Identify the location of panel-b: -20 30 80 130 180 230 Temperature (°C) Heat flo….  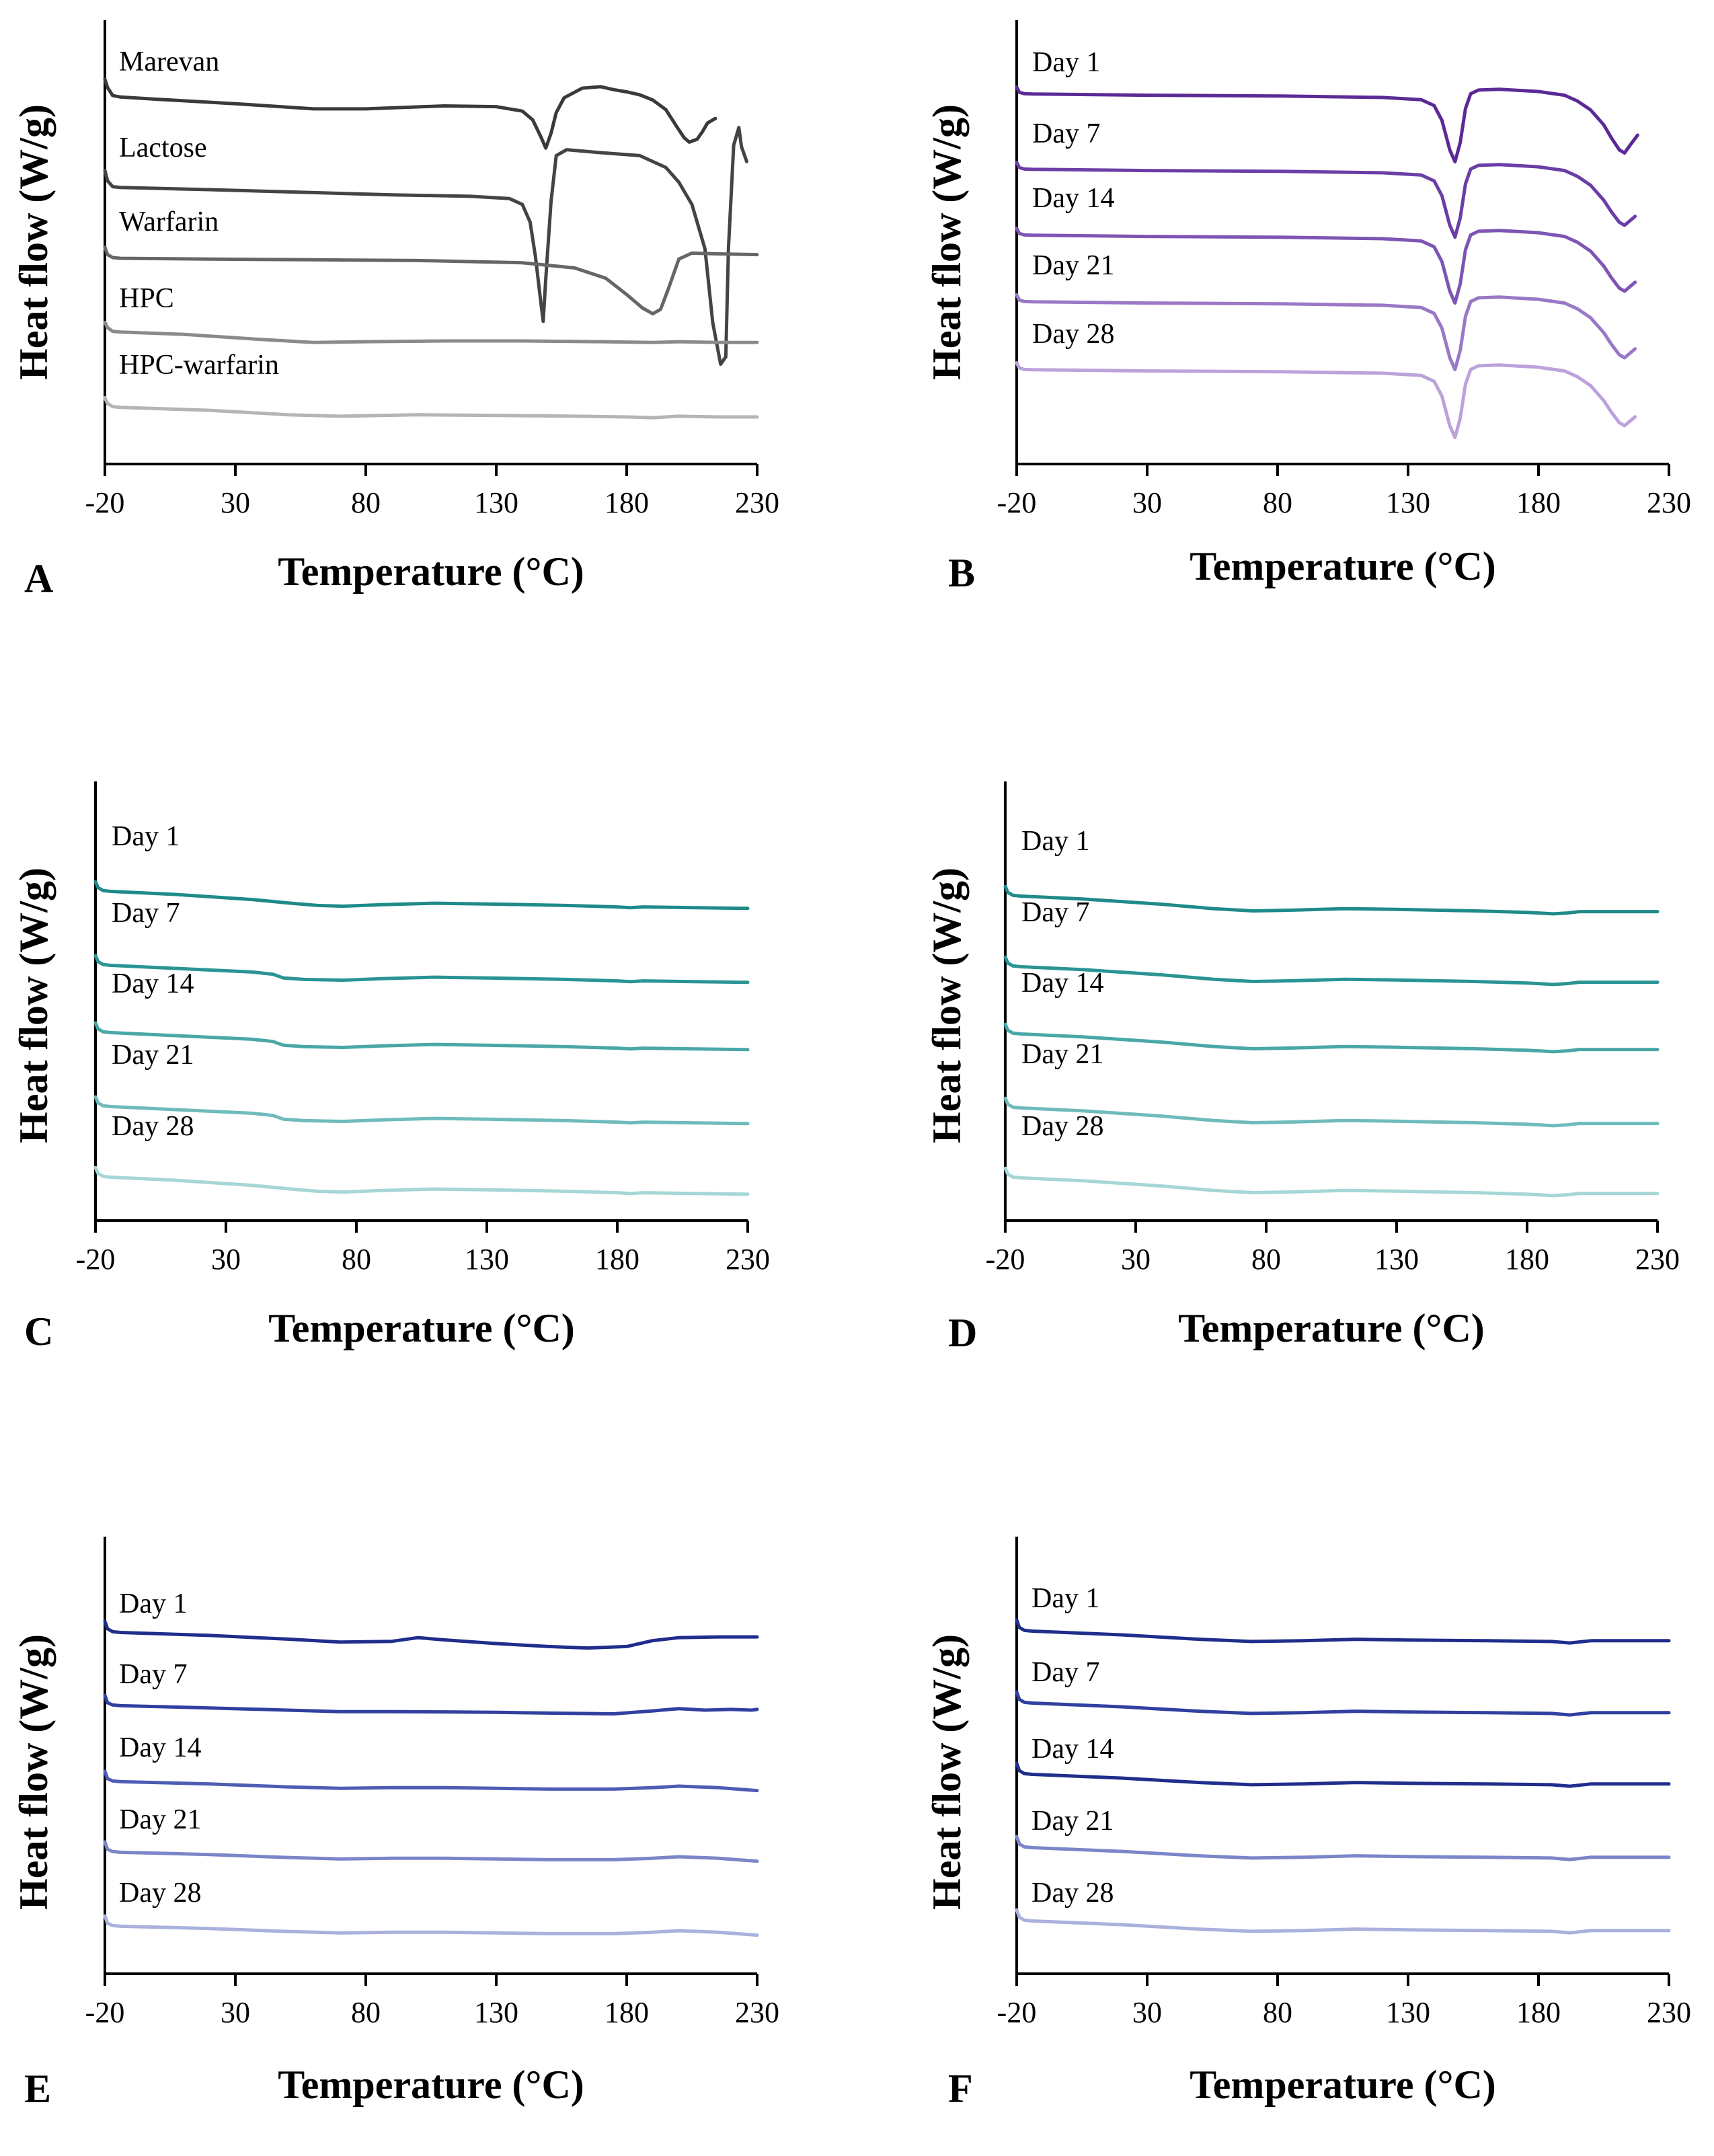
(1308, 308).